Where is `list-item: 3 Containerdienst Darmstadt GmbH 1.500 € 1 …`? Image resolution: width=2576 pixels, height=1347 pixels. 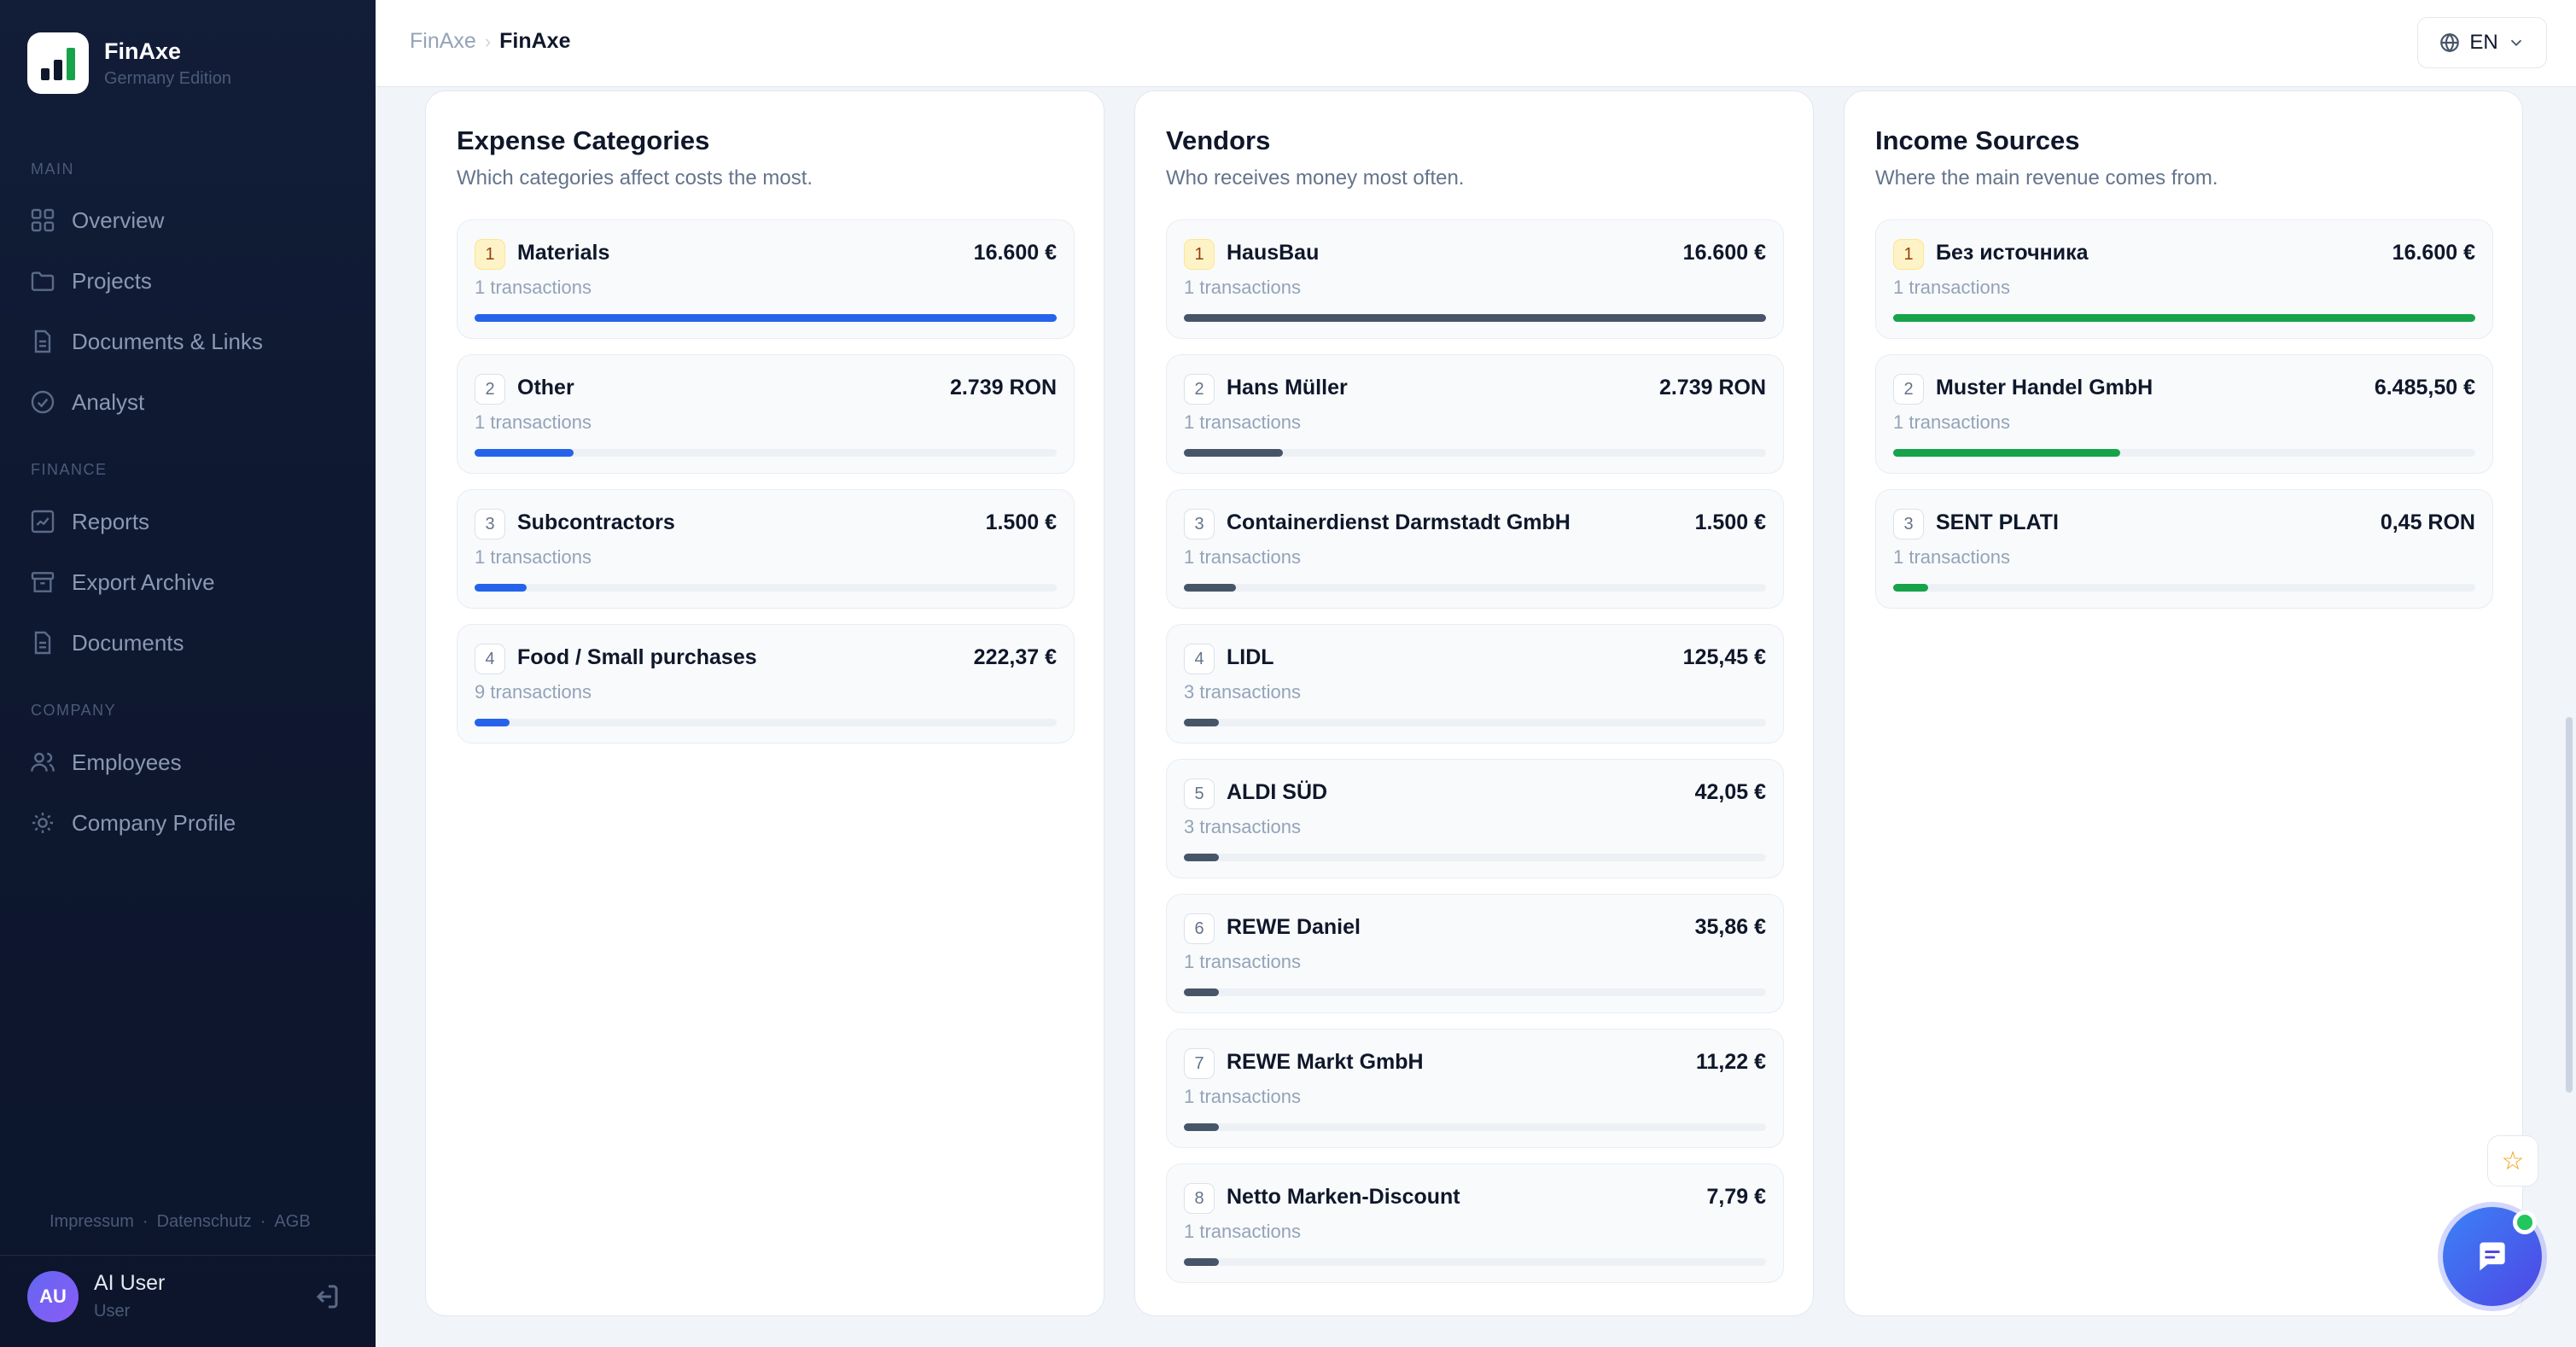
list-item: 3 Containerdienst Darmstadt GmbH 1.500 € 1 … is located at coordinates (1475, 549).